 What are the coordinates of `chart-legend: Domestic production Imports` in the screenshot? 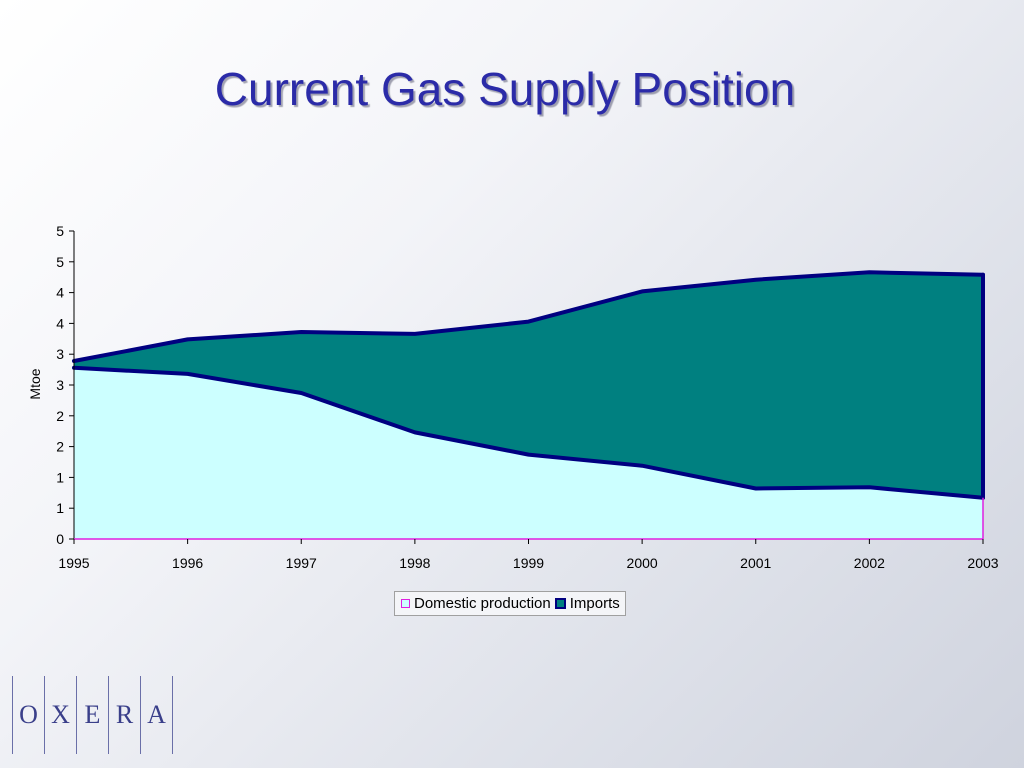 It's located at (510, 603).